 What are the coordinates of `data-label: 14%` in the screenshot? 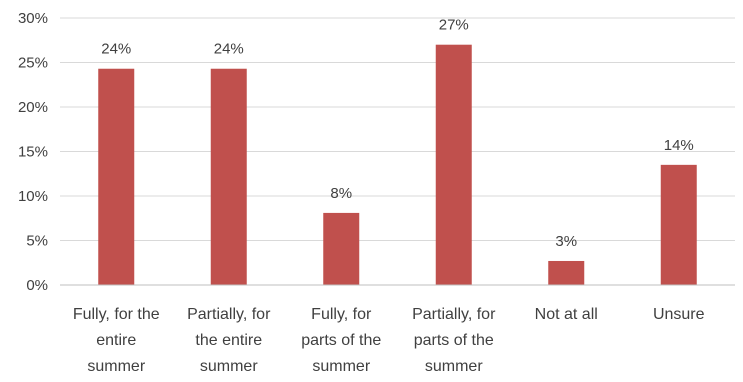 It's located at (679, 145).